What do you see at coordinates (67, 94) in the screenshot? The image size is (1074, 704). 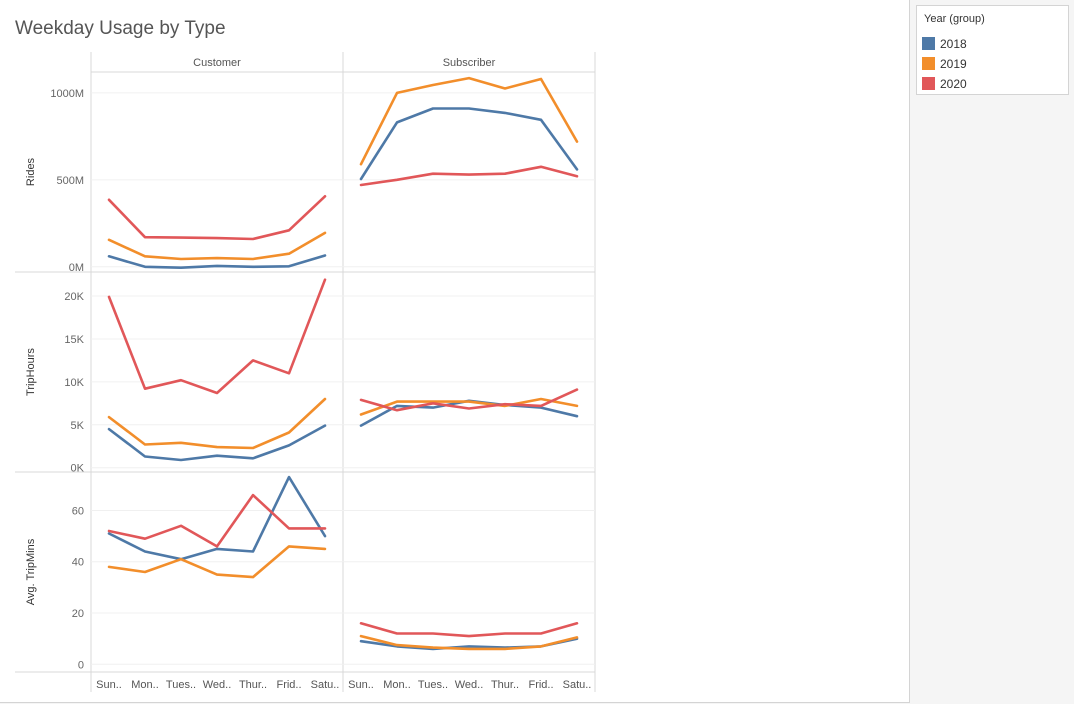 I see `y-tick-label: 1000M` at bounding box center [67, 94].